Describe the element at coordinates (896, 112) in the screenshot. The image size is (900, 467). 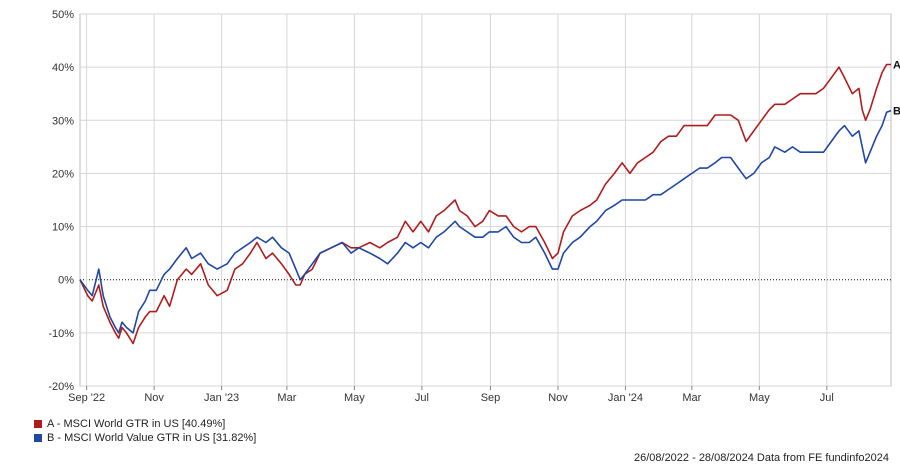
I see `end-label-b: B` at that location.